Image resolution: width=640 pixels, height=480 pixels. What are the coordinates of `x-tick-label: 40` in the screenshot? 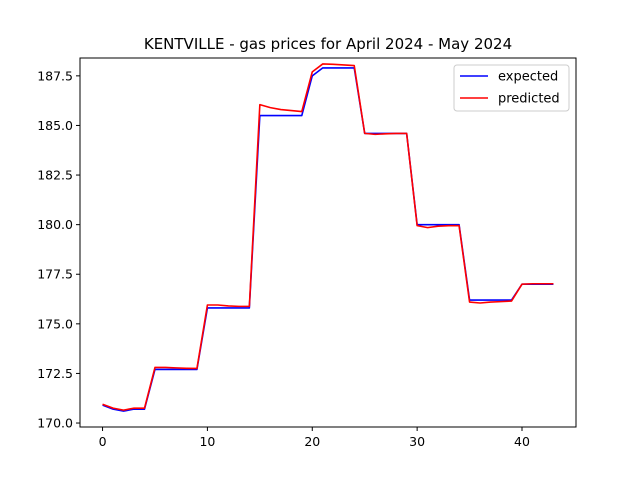 It's located at (522, 441).